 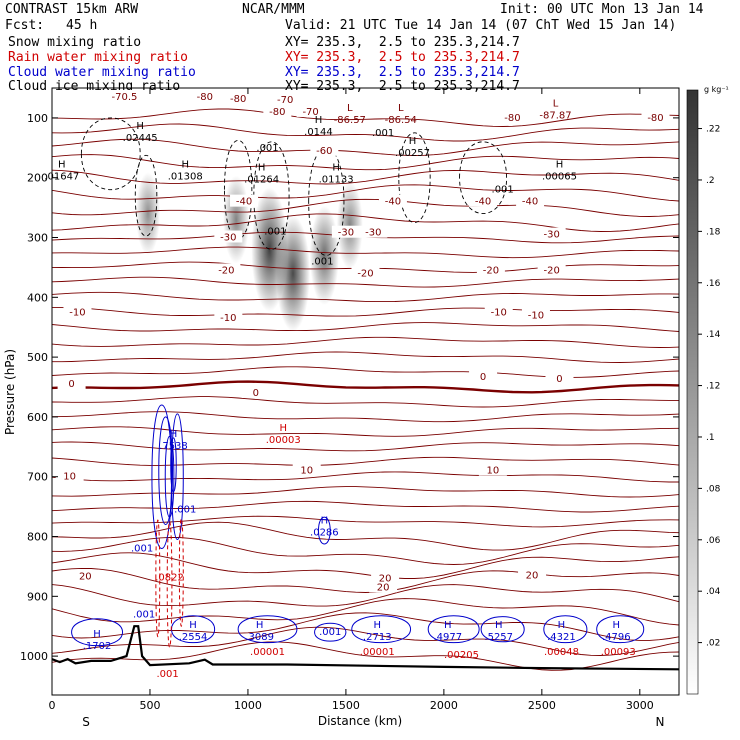 What do you see at coordinates (555, 116) in the screenshot?
I see `extremum-value: -87.87` at bounding box center [555, 116].